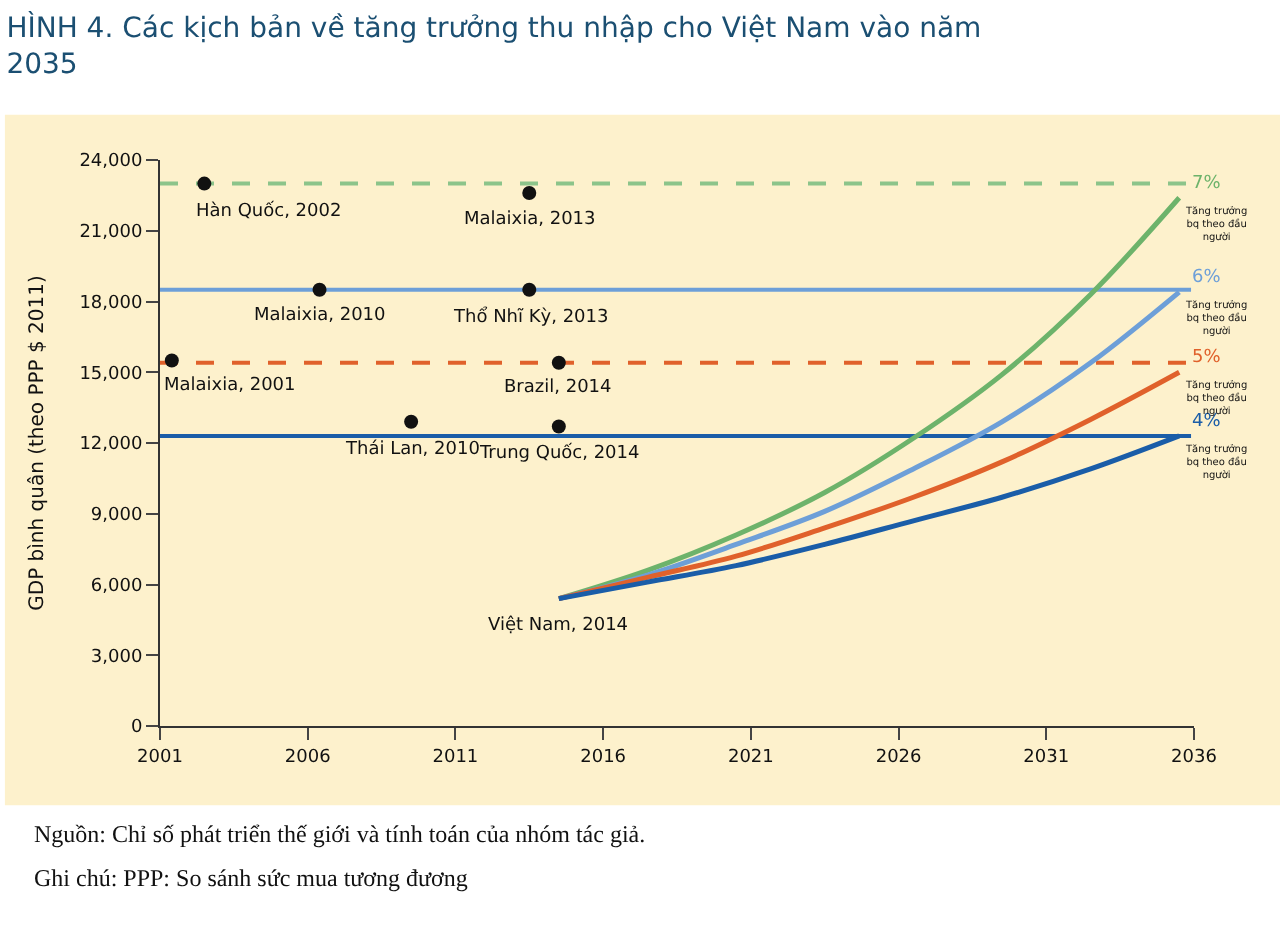 The image size is (1280, 926). What do you see at coordinates (320, 316) in the screenshot?
I see `annotation: Malaixia, 2010` at bounding box center [320, 316].